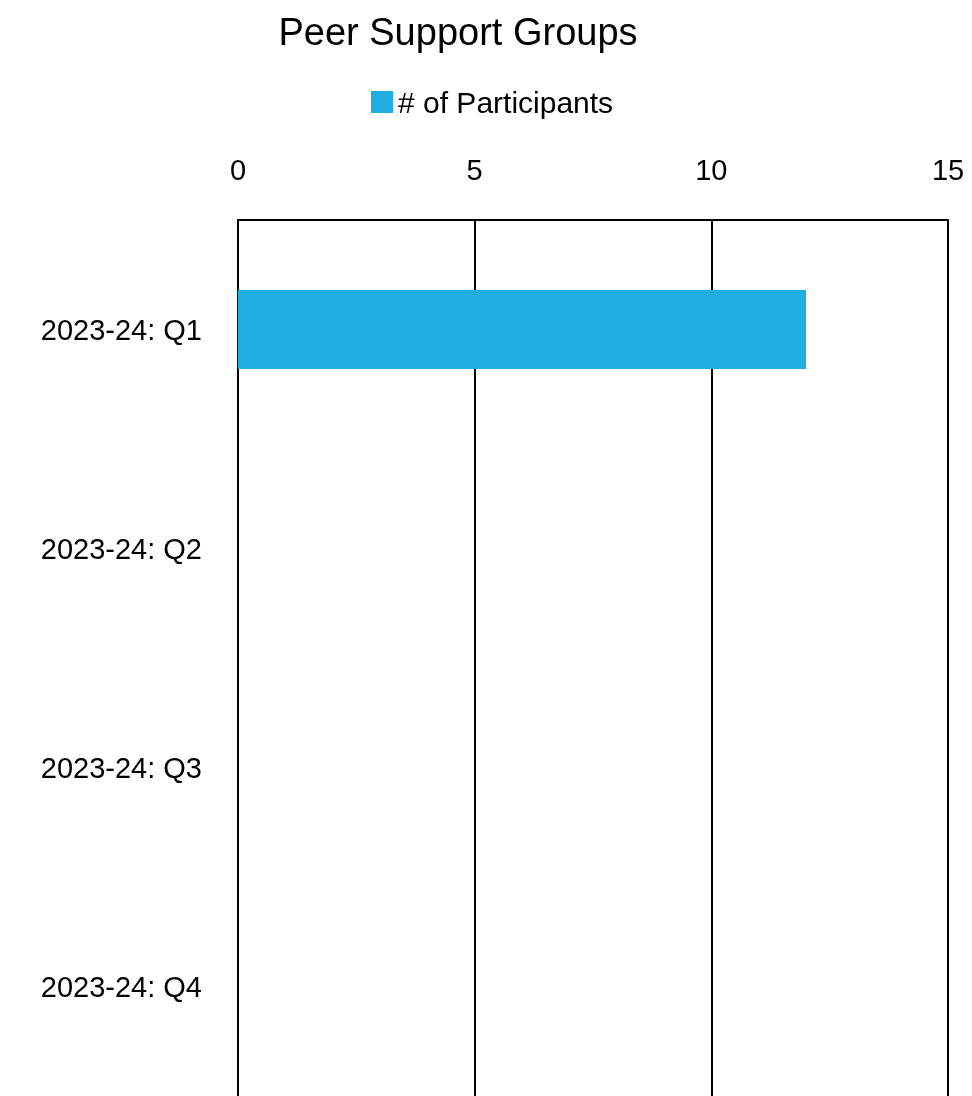  Describe the element at coordinates (121, 548) in the screenshot. I see `y-tick-label: 2023-24: Q2` at that location.